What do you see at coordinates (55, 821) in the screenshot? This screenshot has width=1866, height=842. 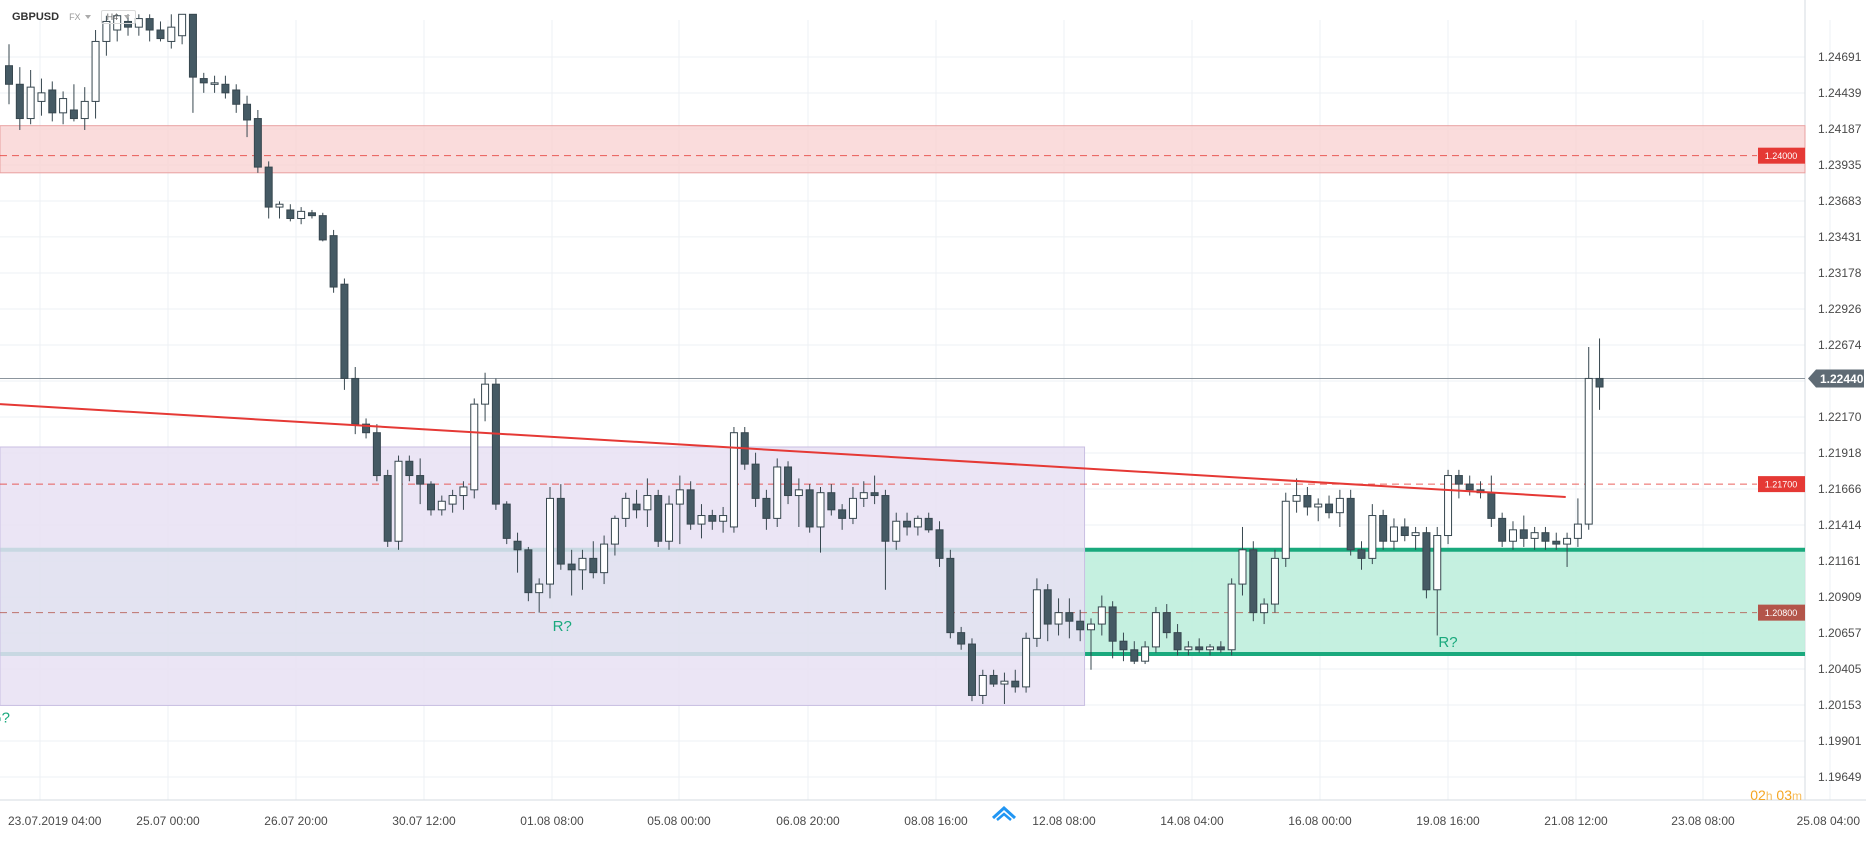 I see `x-tick-label: 23.07.2019 04:00` at bounding box center [55, 821].